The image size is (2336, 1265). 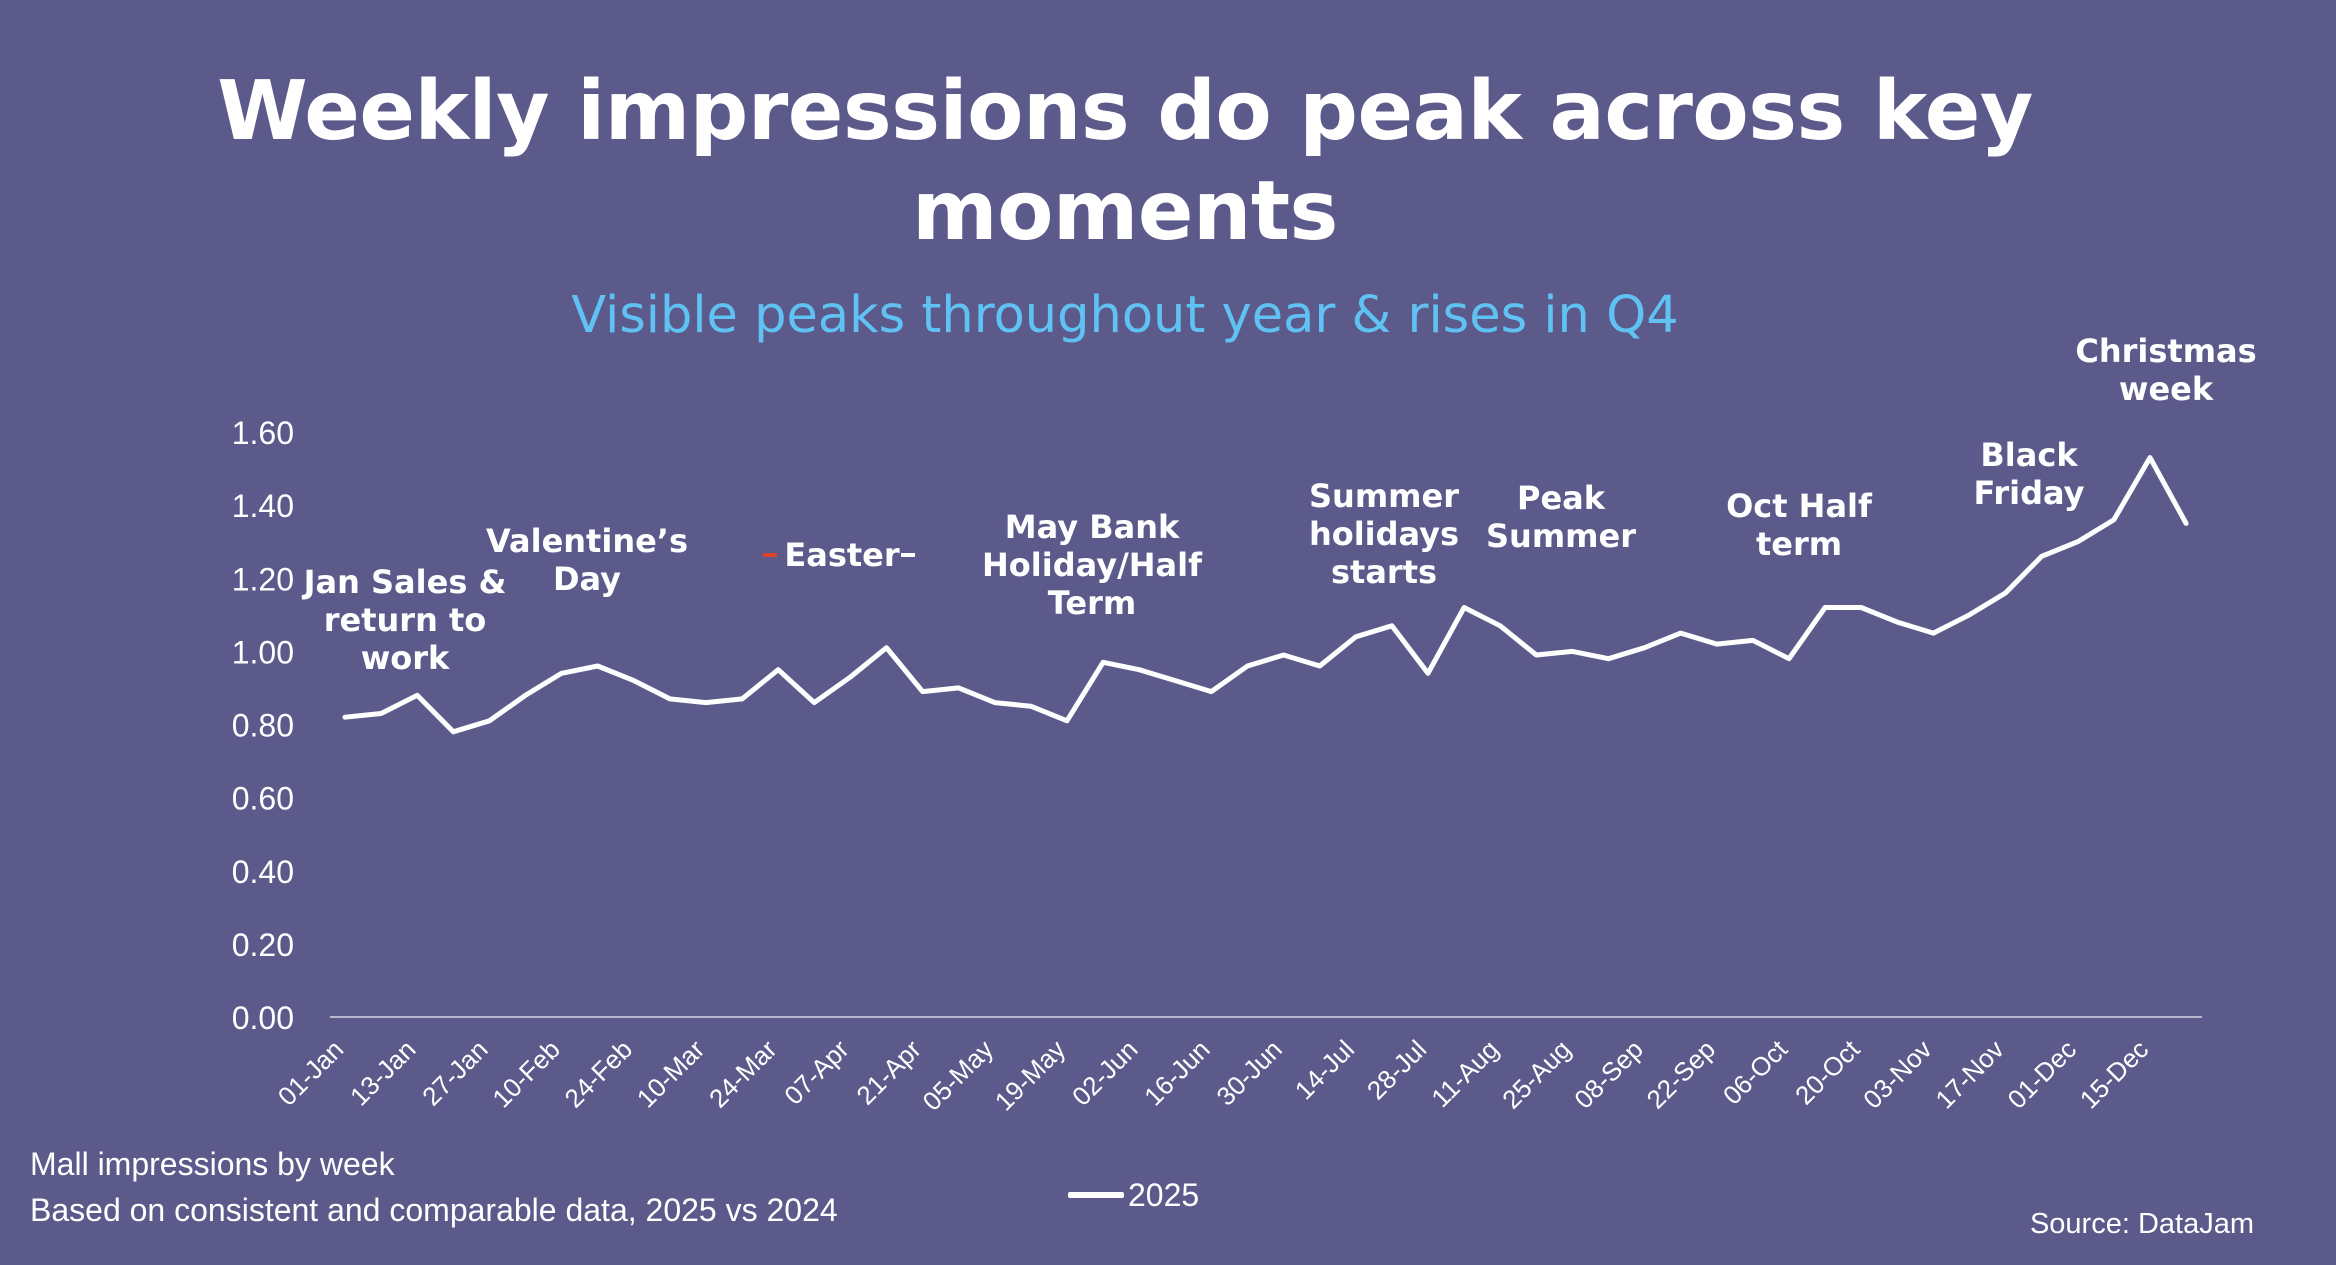 What do you see at coordinates (743, 1074) in the screenshot?
I see `x-tick-label: 24-Mar` at bounding box center [743, 1074].